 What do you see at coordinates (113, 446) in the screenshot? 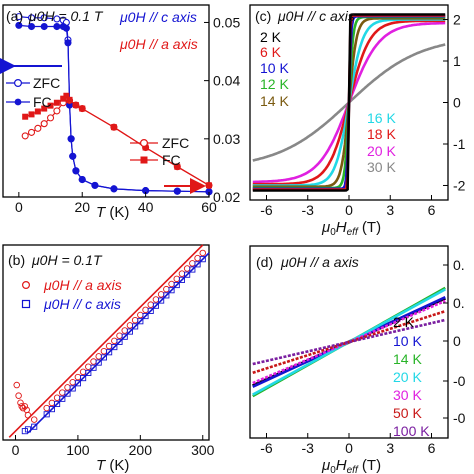
I see `panel-b-x-ticks: 0 100 200 300` at bounding box center [113, 446].